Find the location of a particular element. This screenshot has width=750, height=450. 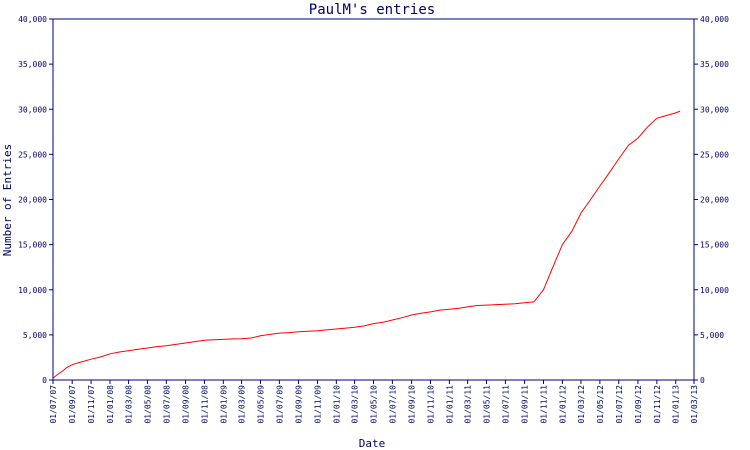

y-tick-label-left: 15,000 is located at coordinates (32, 245).